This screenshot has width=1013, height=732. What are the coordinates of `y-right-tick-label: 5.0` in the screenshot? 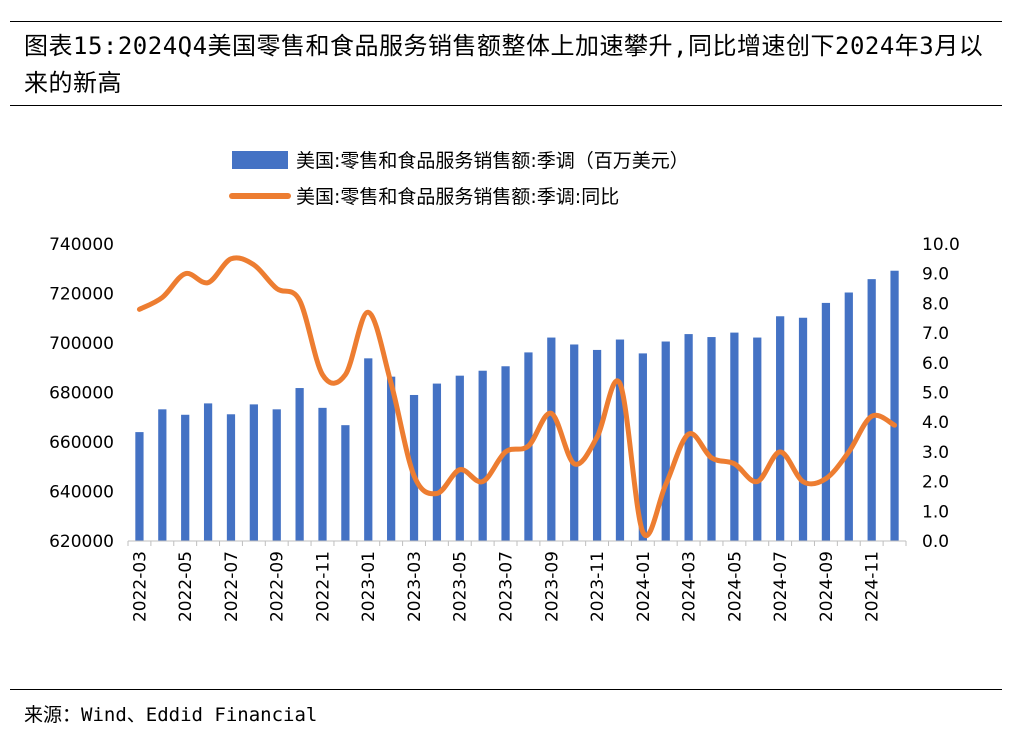 It's located at (935, 394).